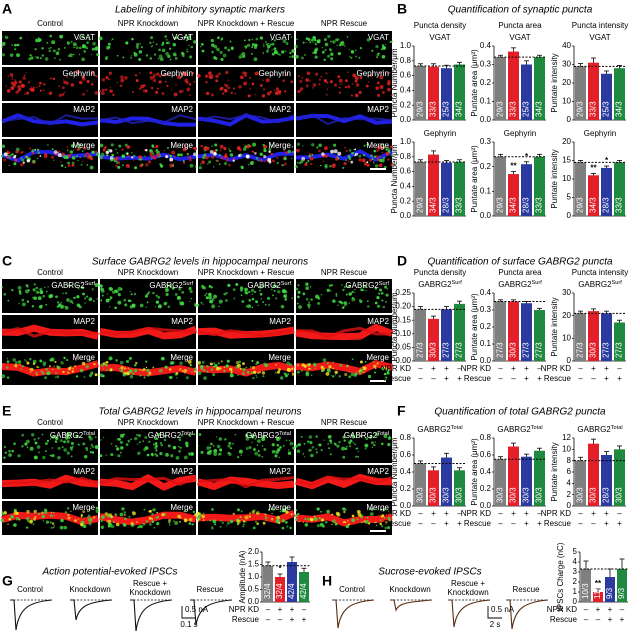  I want to click on image-label: MAP2, so click(378, 321).